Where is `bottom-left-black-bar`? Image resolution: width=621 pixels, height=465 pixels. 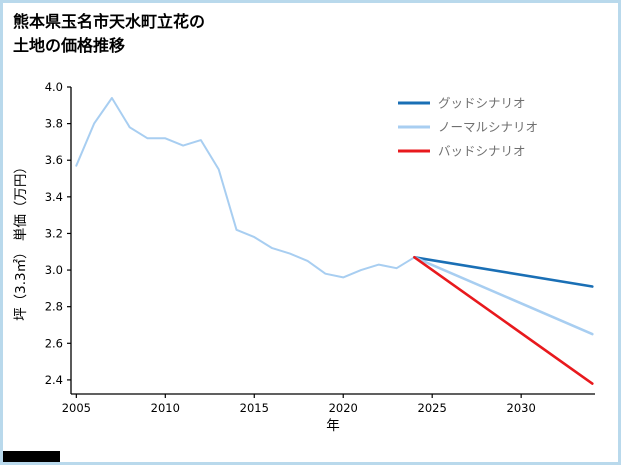 bottom-left-black-bar is located at coordinates (31, 456).